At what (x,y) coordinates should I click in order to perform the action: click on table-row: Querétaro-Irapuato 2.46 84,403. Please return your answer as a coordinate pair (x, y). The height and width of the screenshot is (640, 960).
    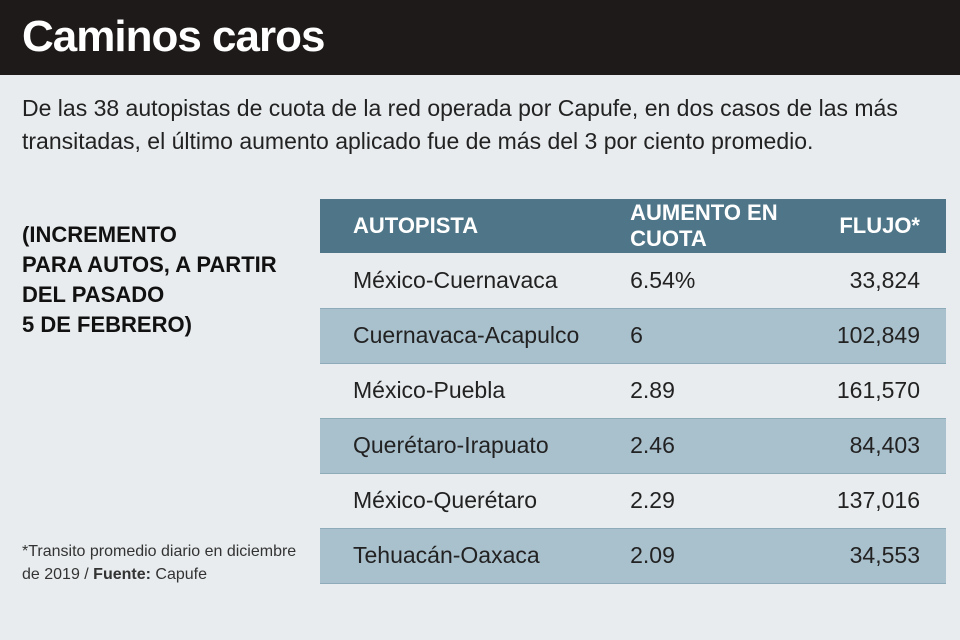
    Looking at the image, I should click on (633, 445).